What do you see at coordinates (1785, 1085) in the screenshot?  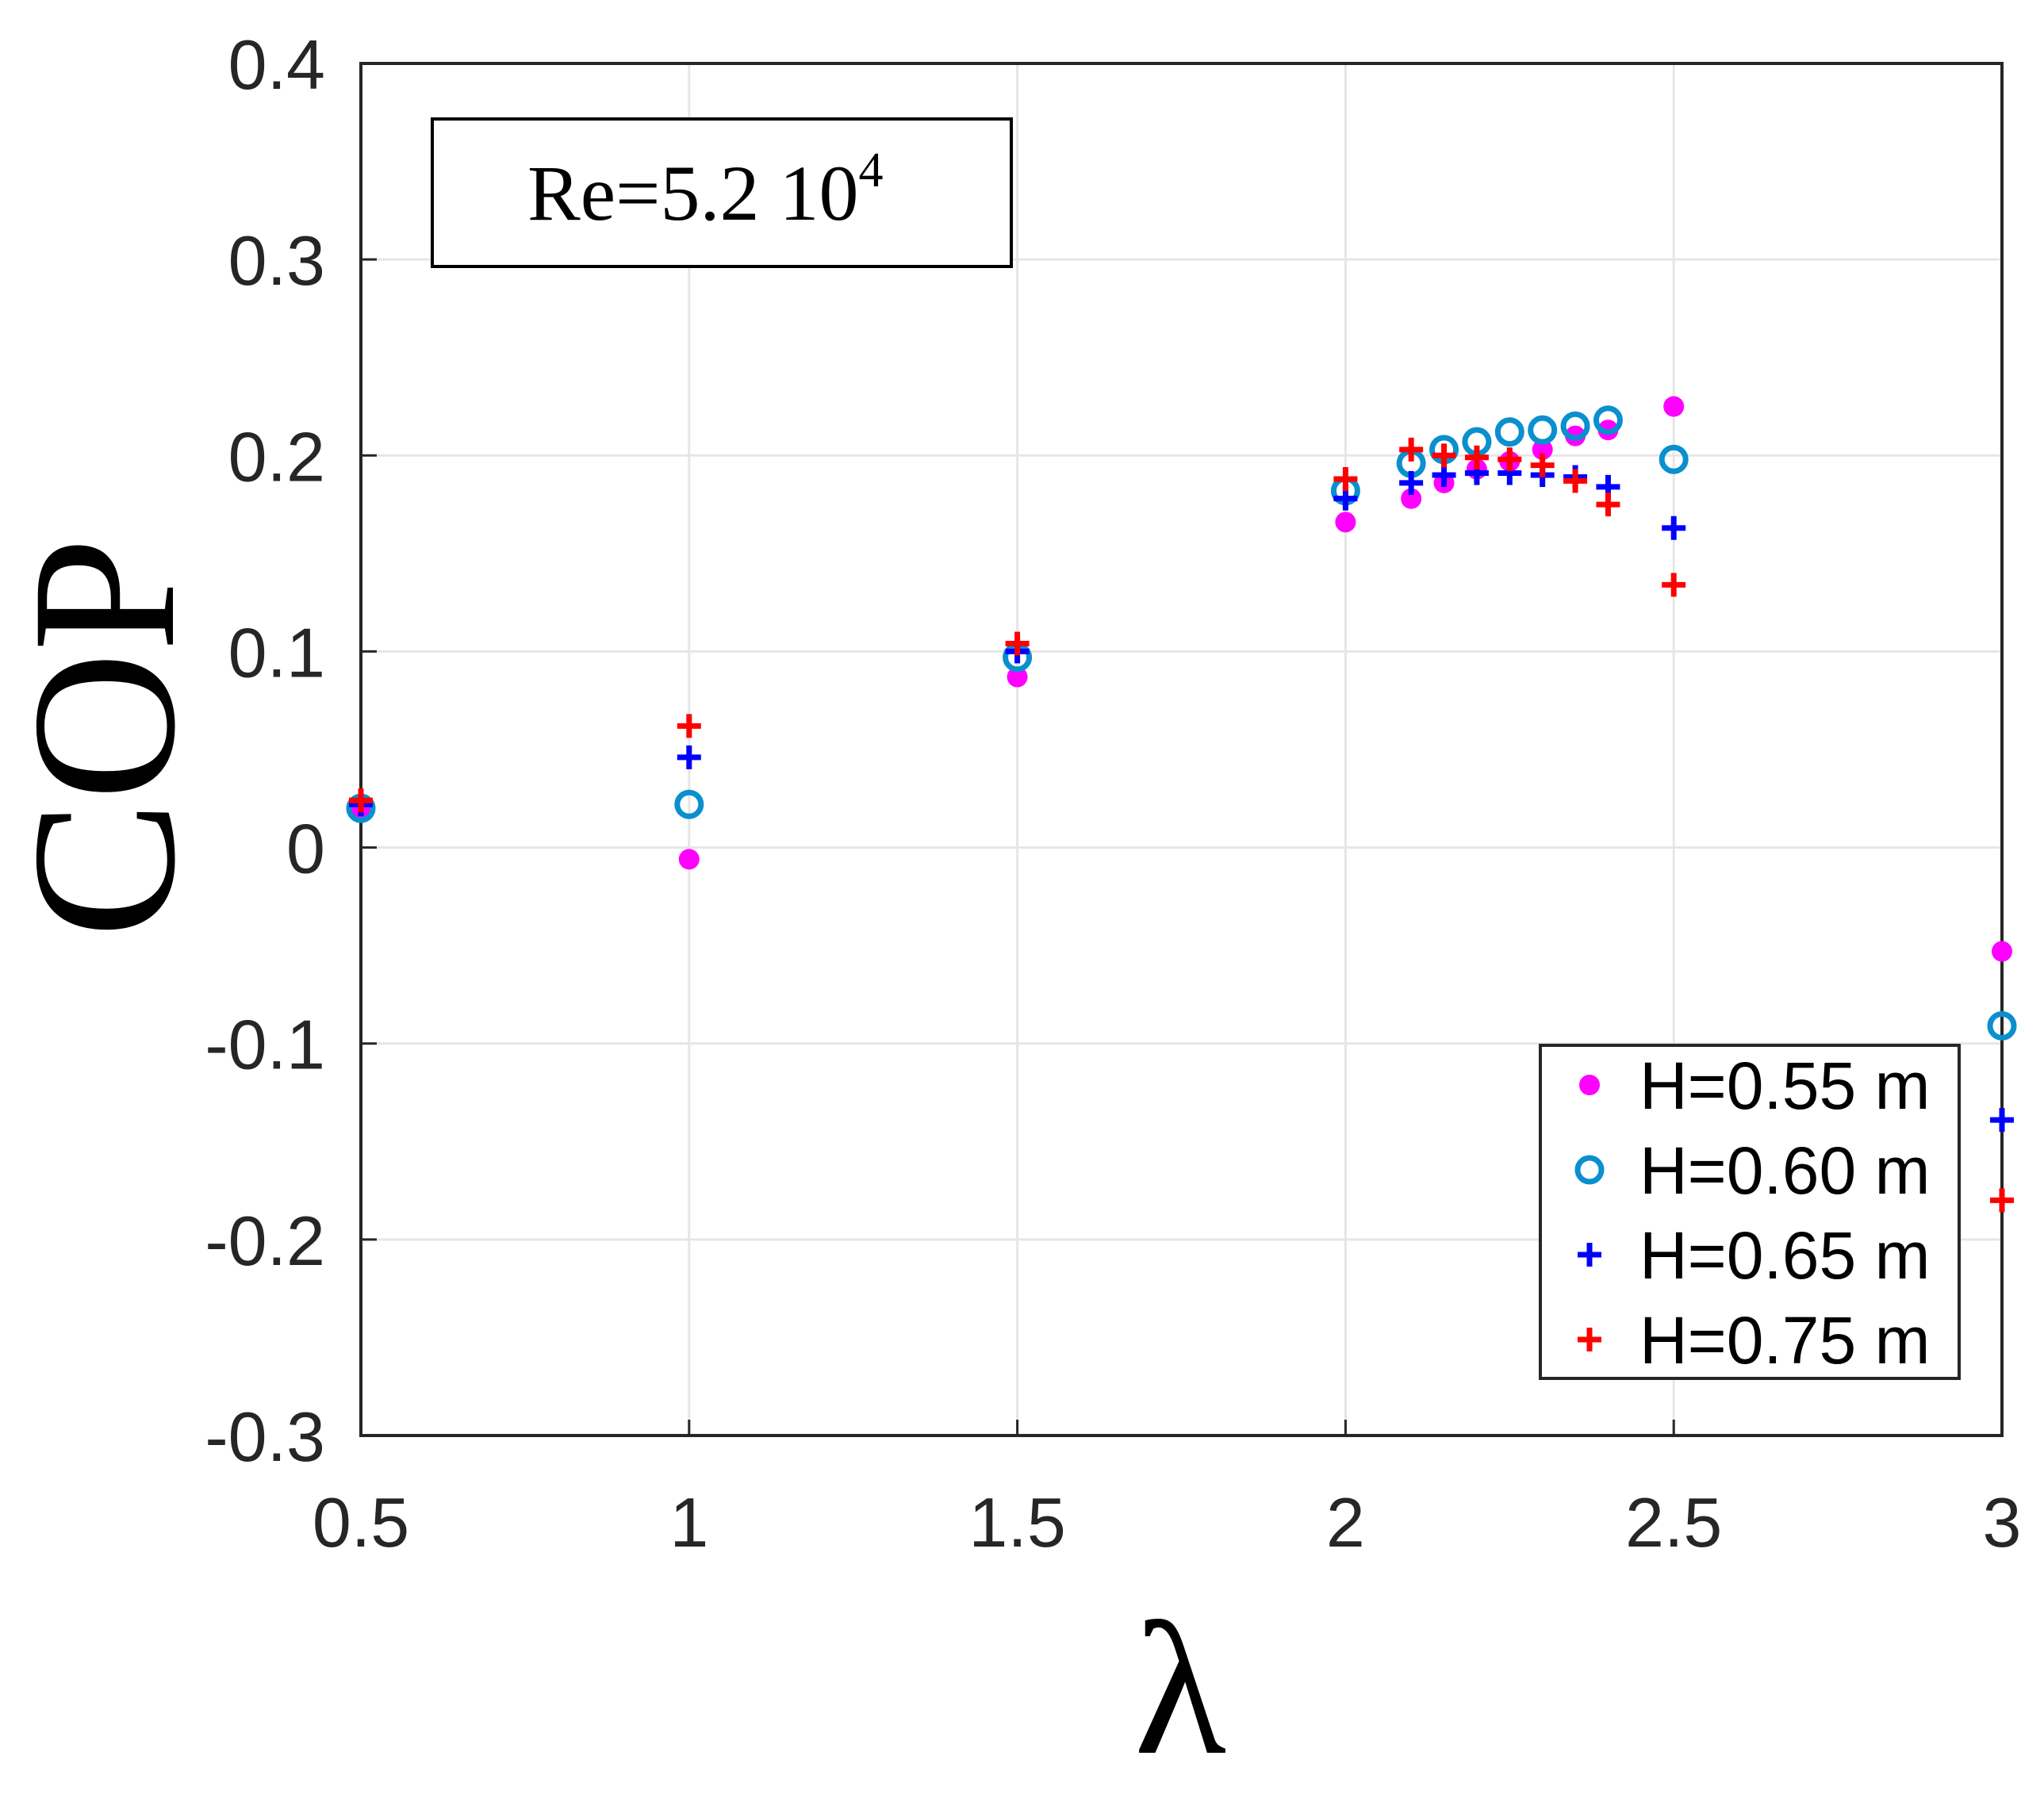 I see `legend-label: H=0.55 m` at bounding box center [1785, 1085].